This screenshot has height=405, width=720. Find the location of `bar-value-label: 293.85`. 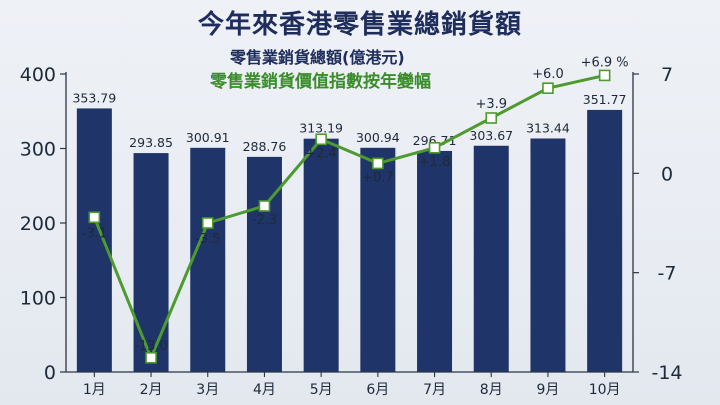

bar-value-label: 293.85 is located at coordinates (151, 142).